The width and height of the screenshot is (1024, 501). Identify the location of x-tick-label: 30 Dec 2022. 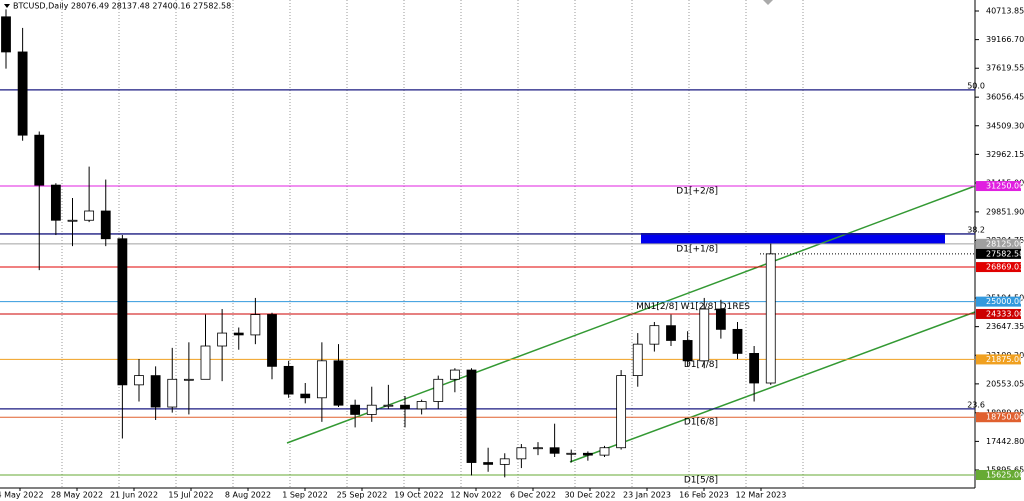
(589, 495).